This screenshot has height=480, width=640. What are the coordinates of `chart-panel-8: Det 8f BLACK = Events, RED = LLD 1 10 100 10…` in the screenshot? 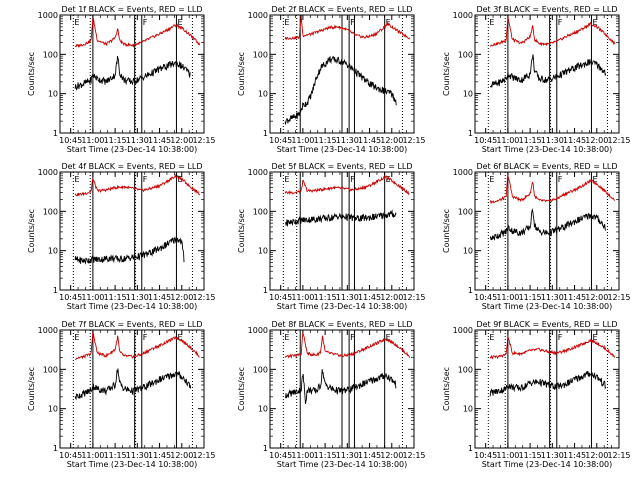 It's located at (331, 394).